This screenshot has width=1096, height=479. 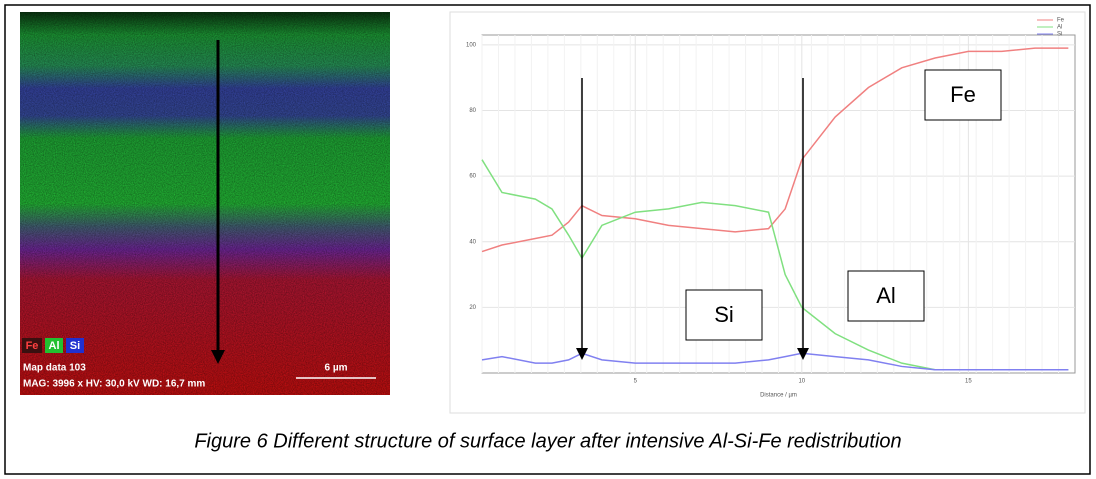 What do you see at coordinates (801, 382) in the screenshot?
I see `x-tick-label: 10` at bounding box center [801, 382].